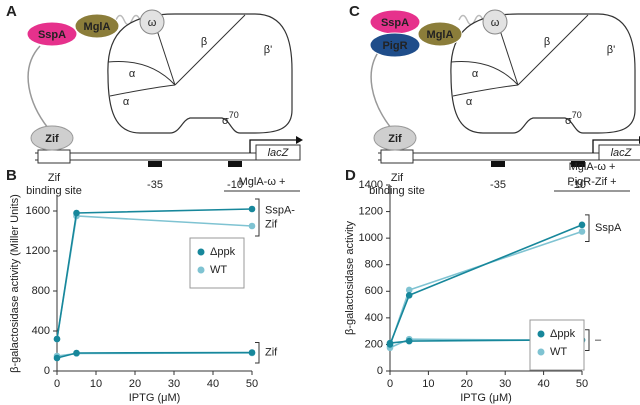  What do you see at coordinates (608, 228) in the screenshot?
I see `group-label: SspA` at bounding box center [608, 228].